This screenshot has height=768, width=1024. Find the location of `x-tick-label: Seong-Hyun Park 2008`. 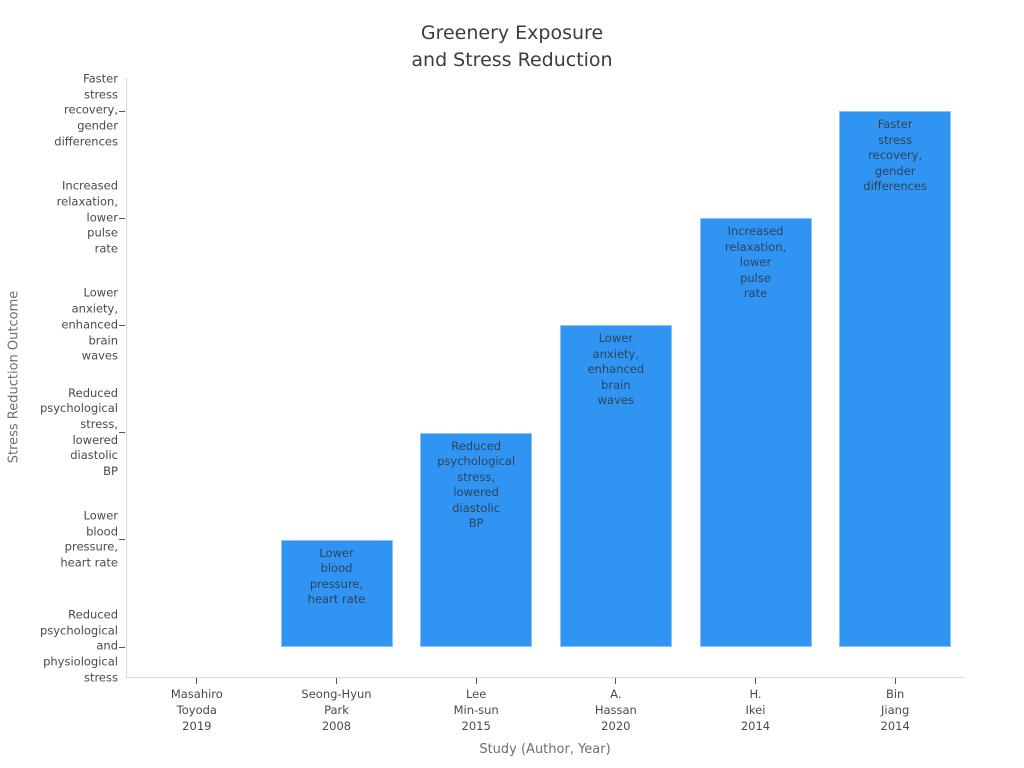

x-tick-label: Seong-Hyun Park 2008 is located at coordinates (336, 710).